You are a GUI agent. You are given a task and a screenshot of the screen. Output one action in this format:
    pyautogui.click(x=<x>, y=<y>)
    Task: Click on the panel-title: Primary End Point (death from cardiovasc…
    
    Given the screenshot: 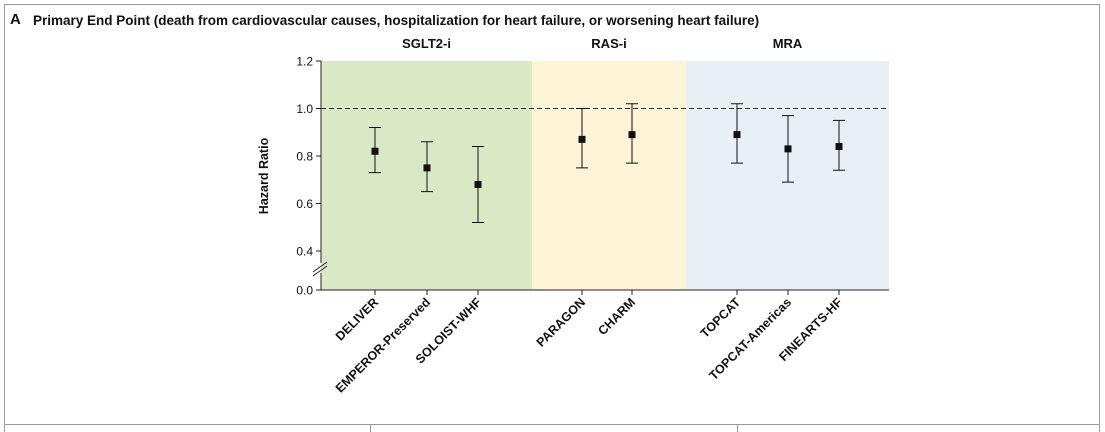 What is the action you would take?
    pyautogui.click(x=396, y=20)
    